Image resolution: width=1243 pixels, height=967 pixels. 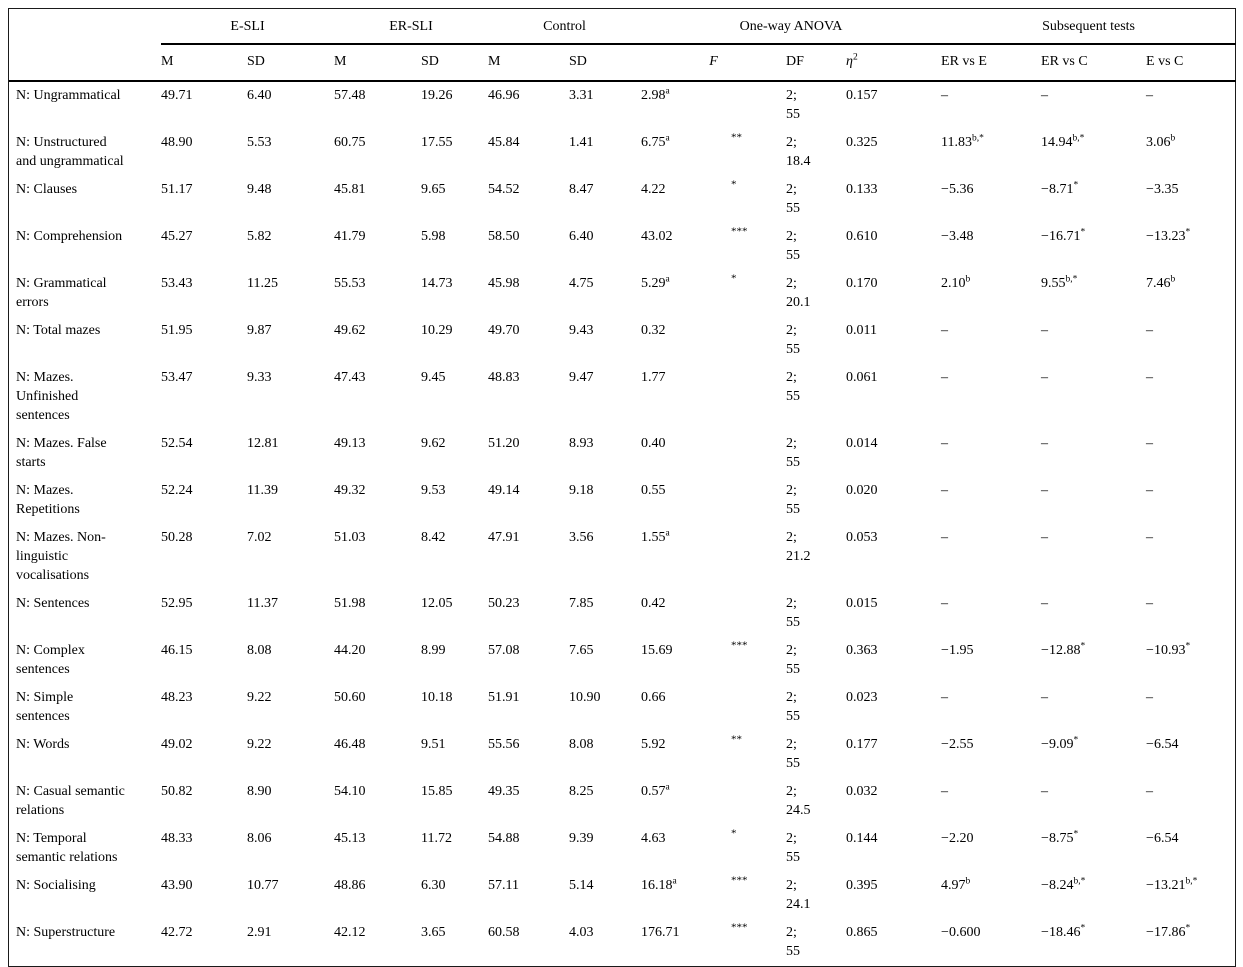 What do you see at coordinates (686, 660) in the screenshot?
I see `cell-f-value: 15.69` at bounding box center [686, 660].